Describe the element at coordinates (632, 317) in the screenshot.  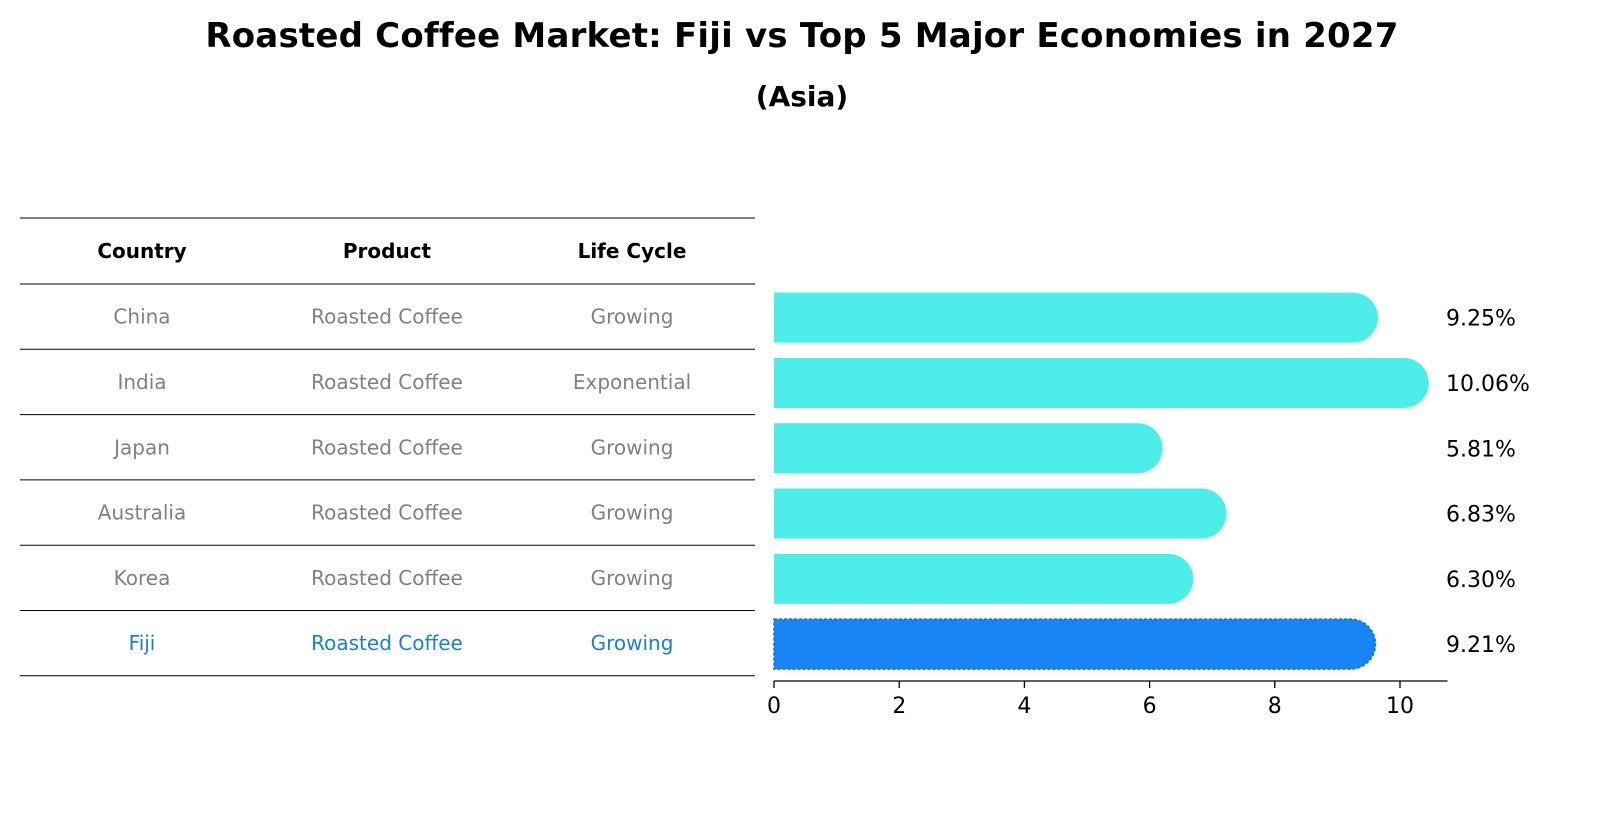
I see `table-cell-0-2: Growing` at that location.